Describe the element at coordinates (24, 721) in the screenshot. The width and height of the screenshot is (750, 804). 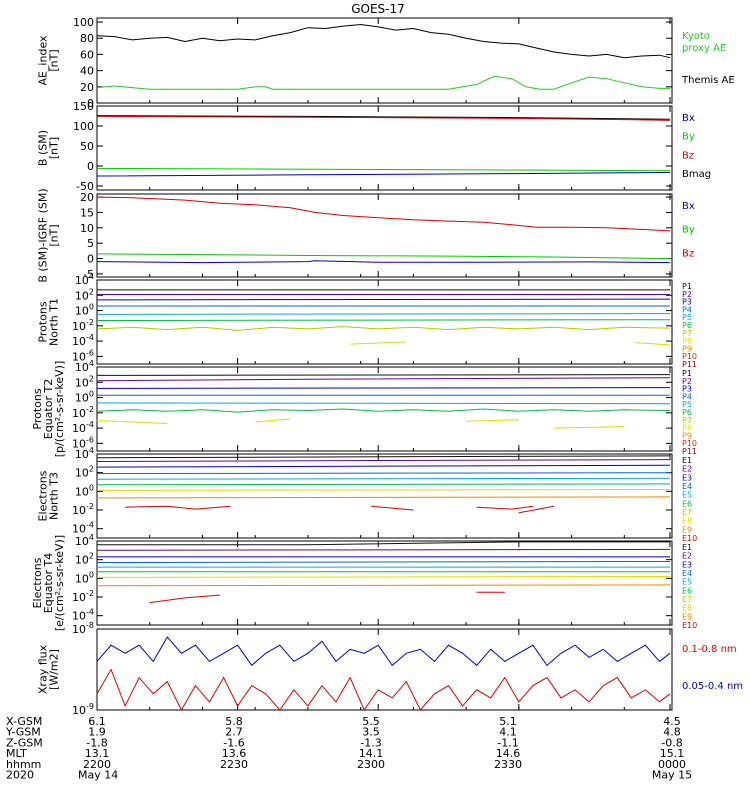
I see `x-axis-row-label: X-GSM` at that location.